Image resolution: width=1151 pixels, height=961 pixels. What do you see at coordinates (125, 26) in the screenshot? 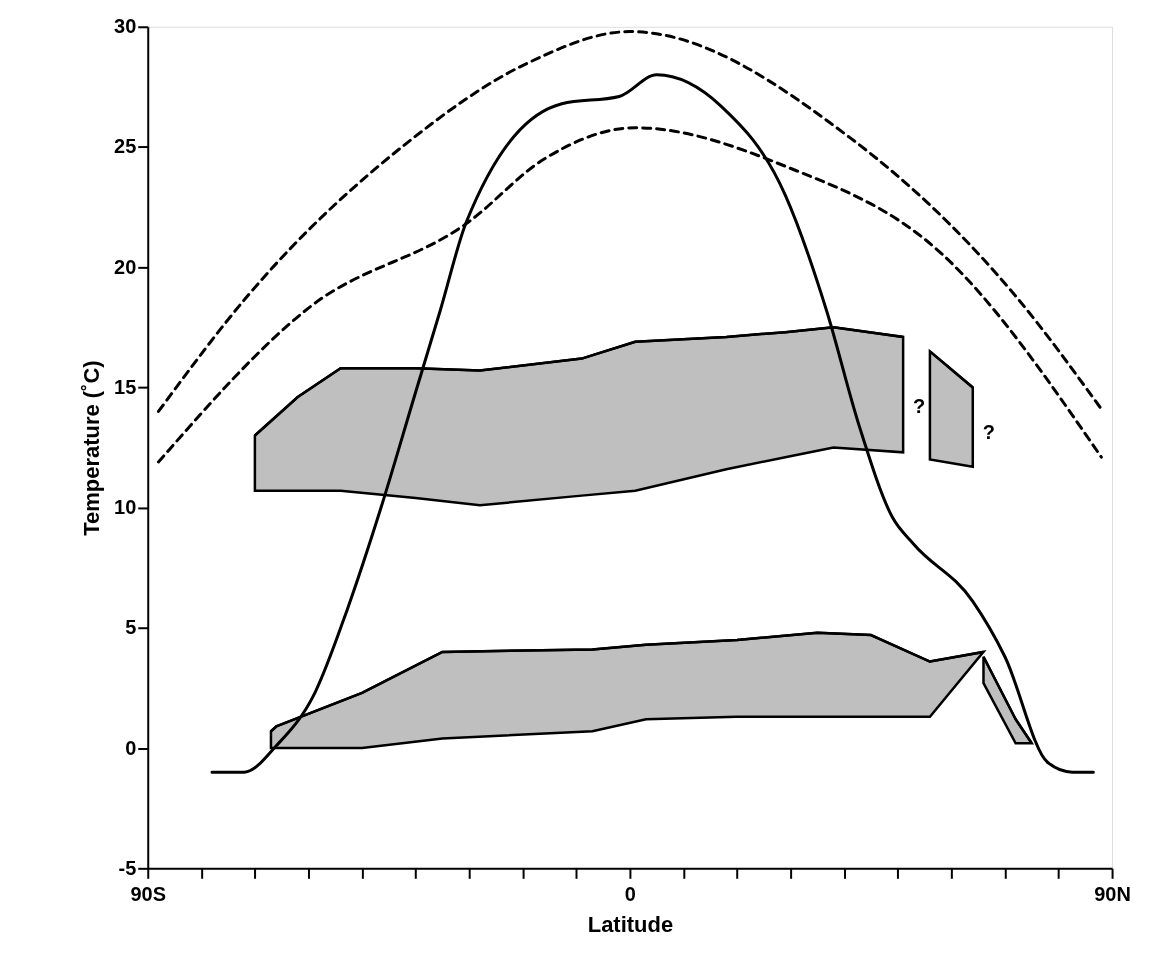
I see `y-tick-label: 30` at bounding box center [125, 26].